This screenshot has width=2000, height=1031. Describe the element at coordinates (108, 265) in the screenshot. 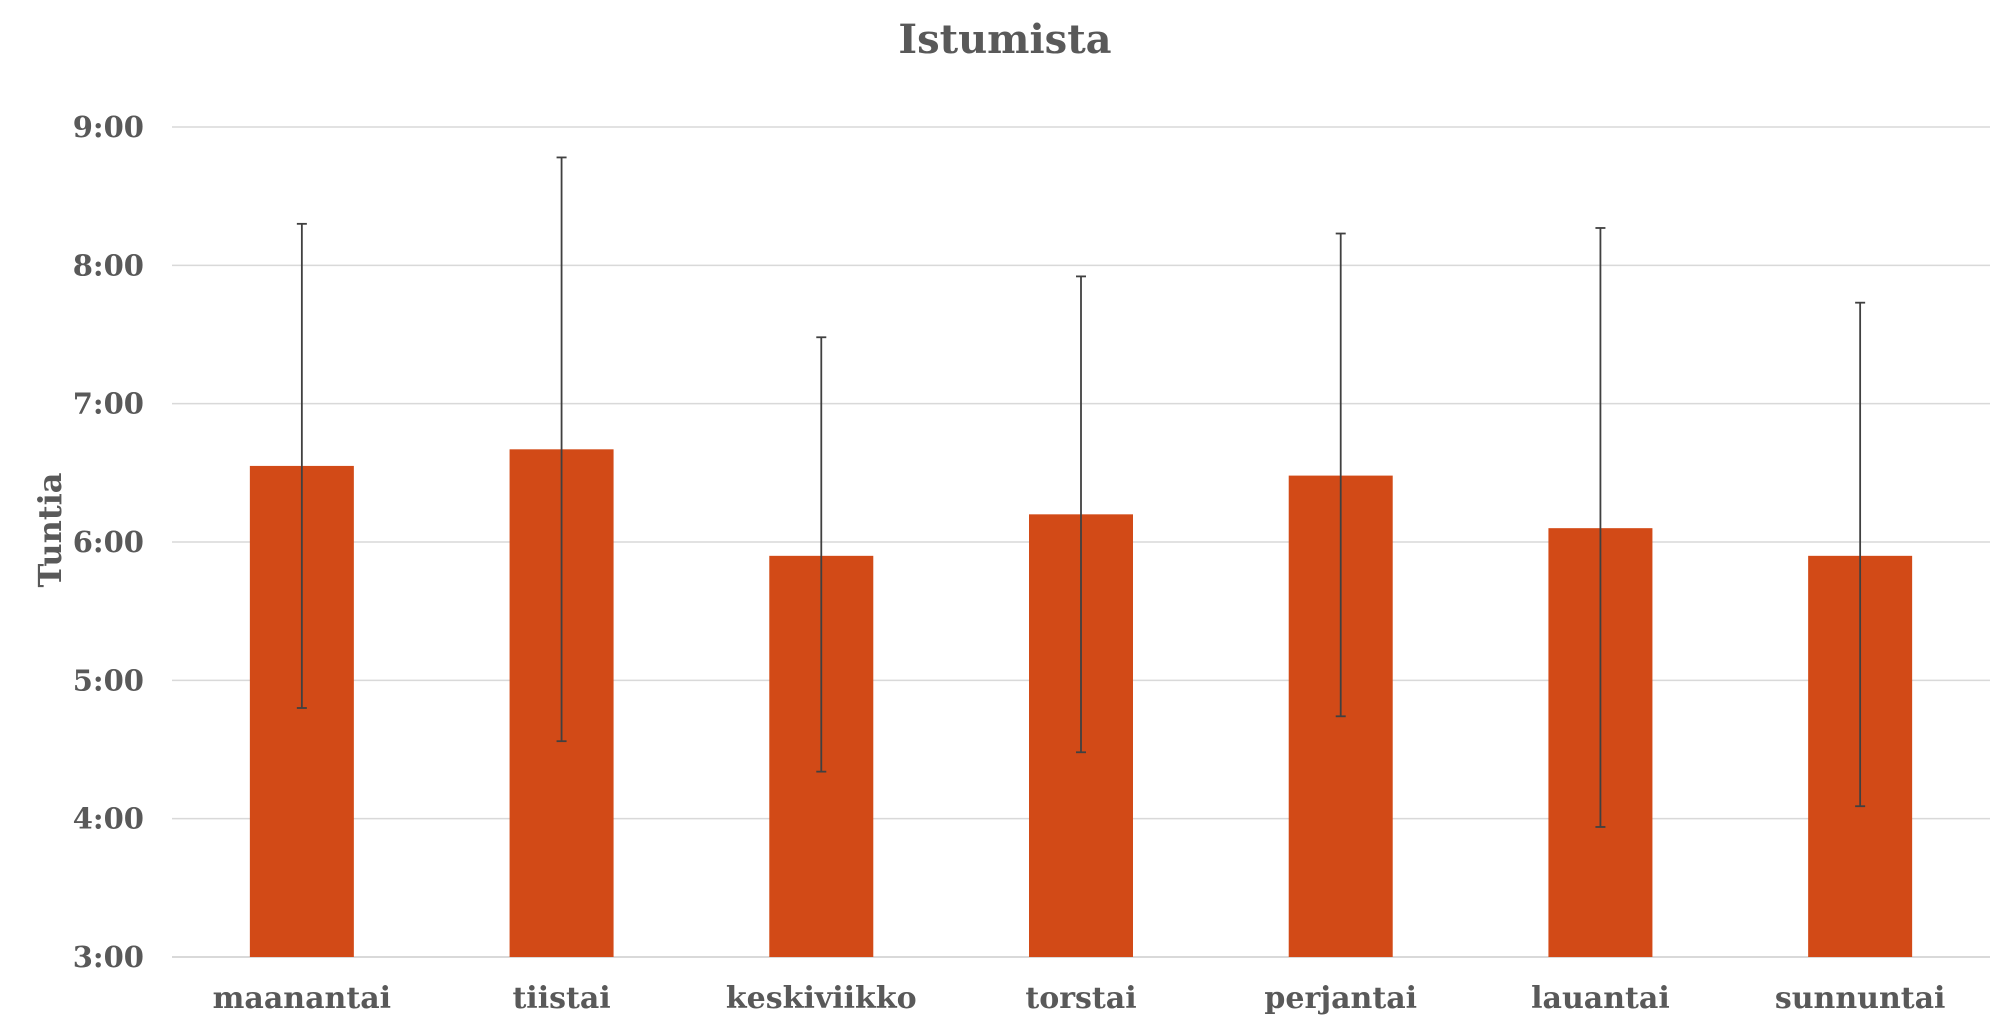

I see `y-tick-label: 8:00` at that location.